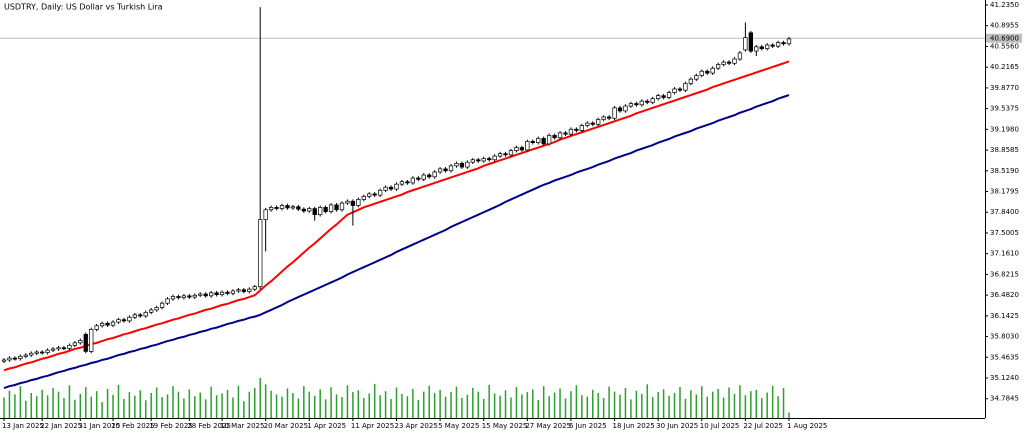  I want to click on x-tick-label: 5 May 2025, so click(458, 426).